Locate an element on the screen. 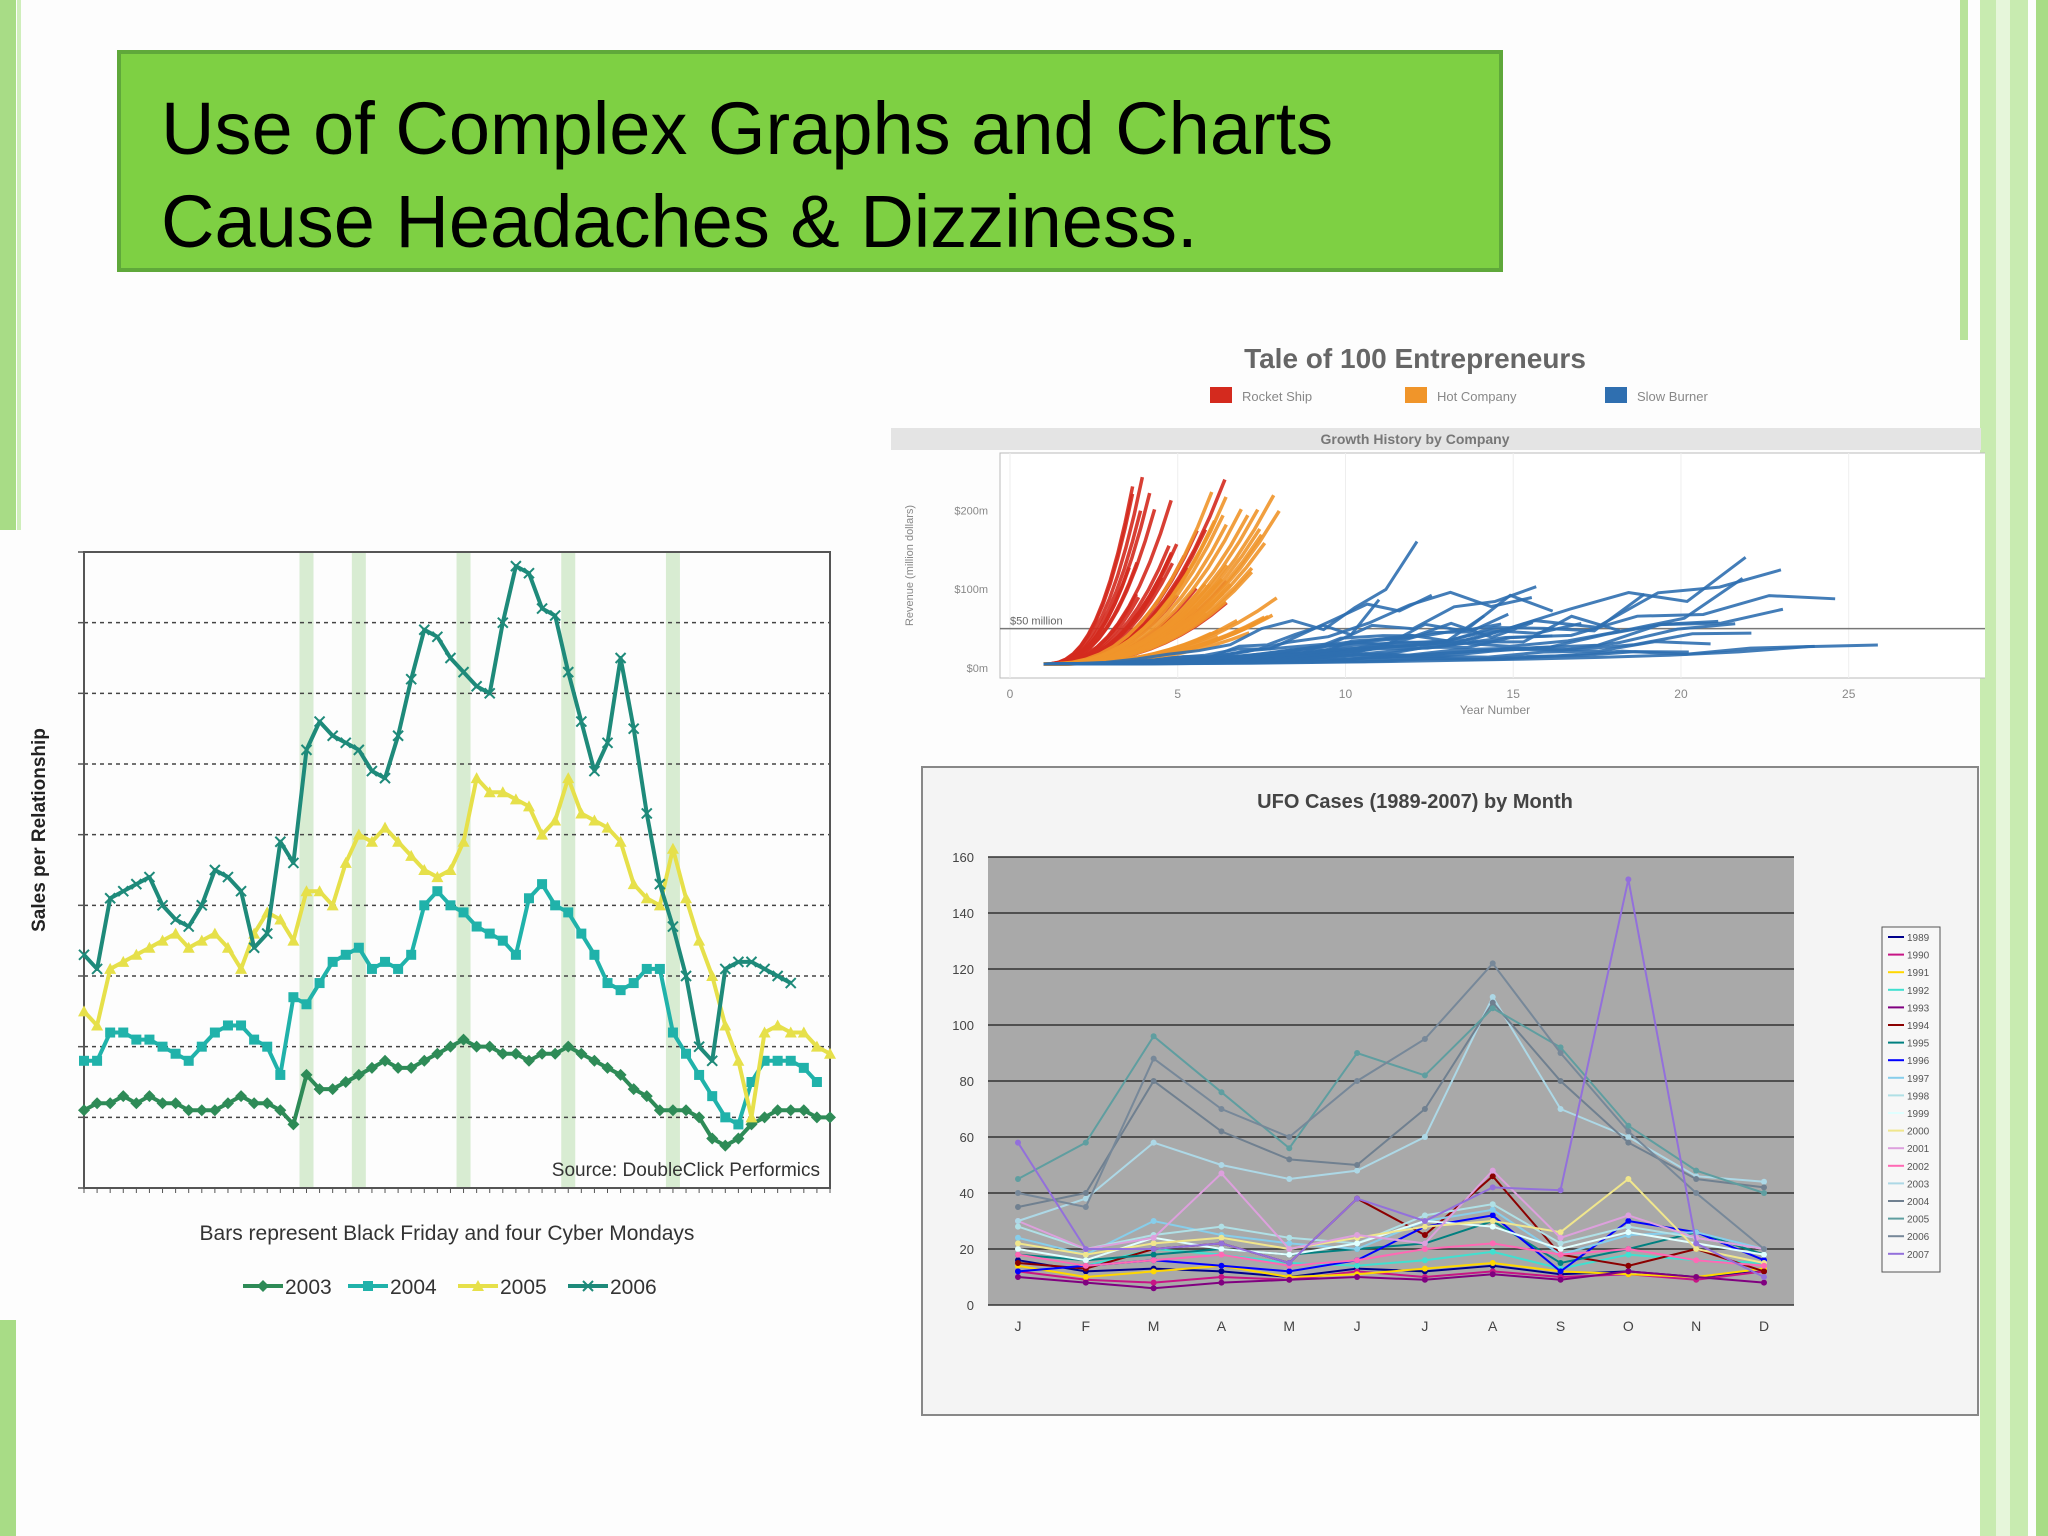 This screenshot has height=1536, width=2048. y-tick-label: $200m is located at coordinates (971, 511).